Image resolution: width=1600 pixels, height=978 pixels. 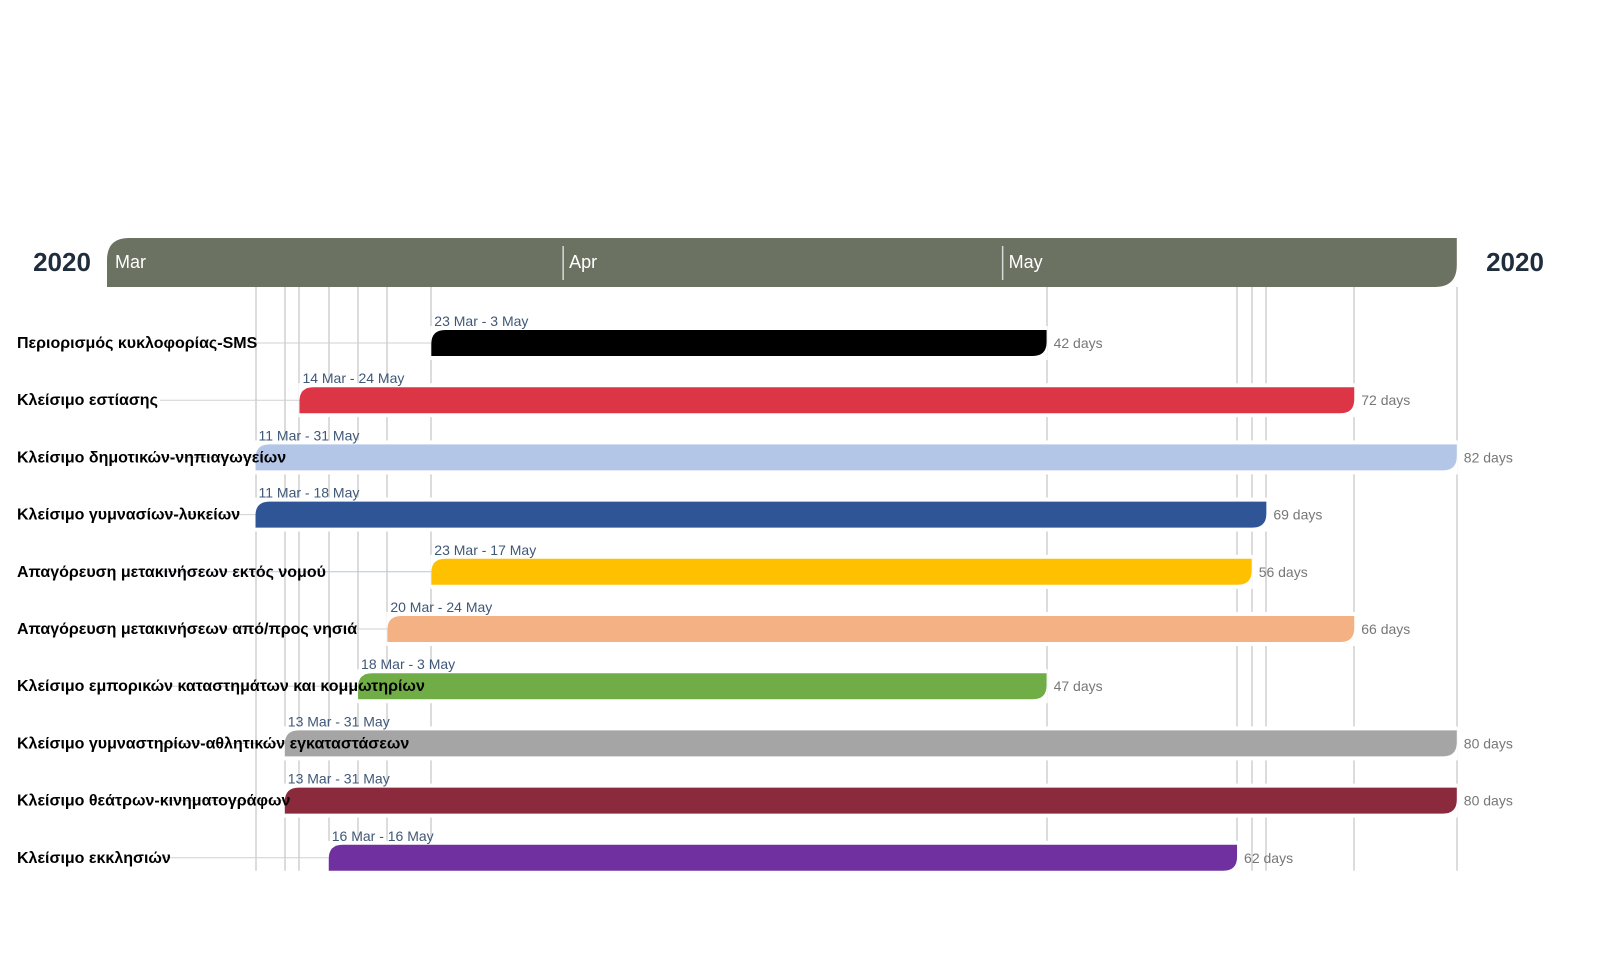 I want to click on date-range-label: 16 Mar - 16 May, so click(x=383, y=836).